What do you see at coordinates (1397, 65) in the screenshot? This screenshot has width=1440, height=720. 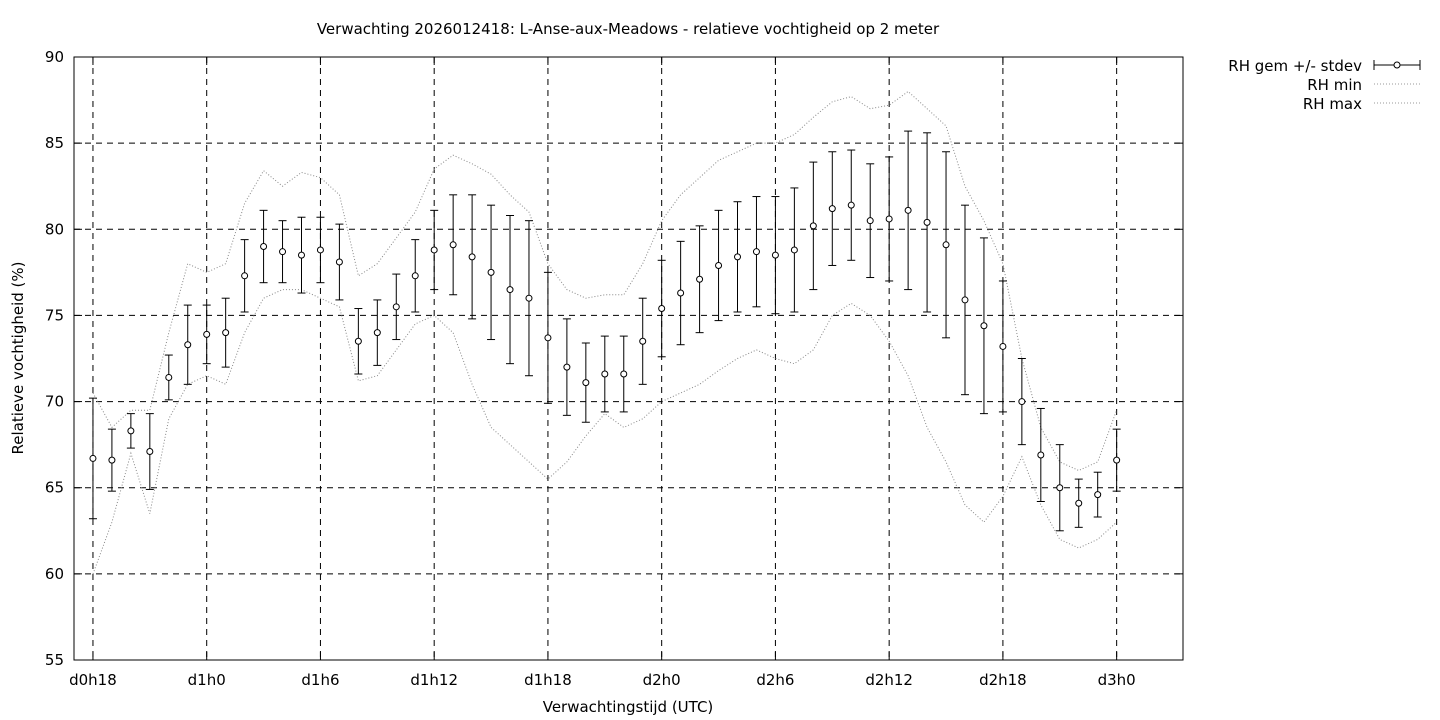 I see `legend-swatch-mean` at bounding box center [1397, 65].